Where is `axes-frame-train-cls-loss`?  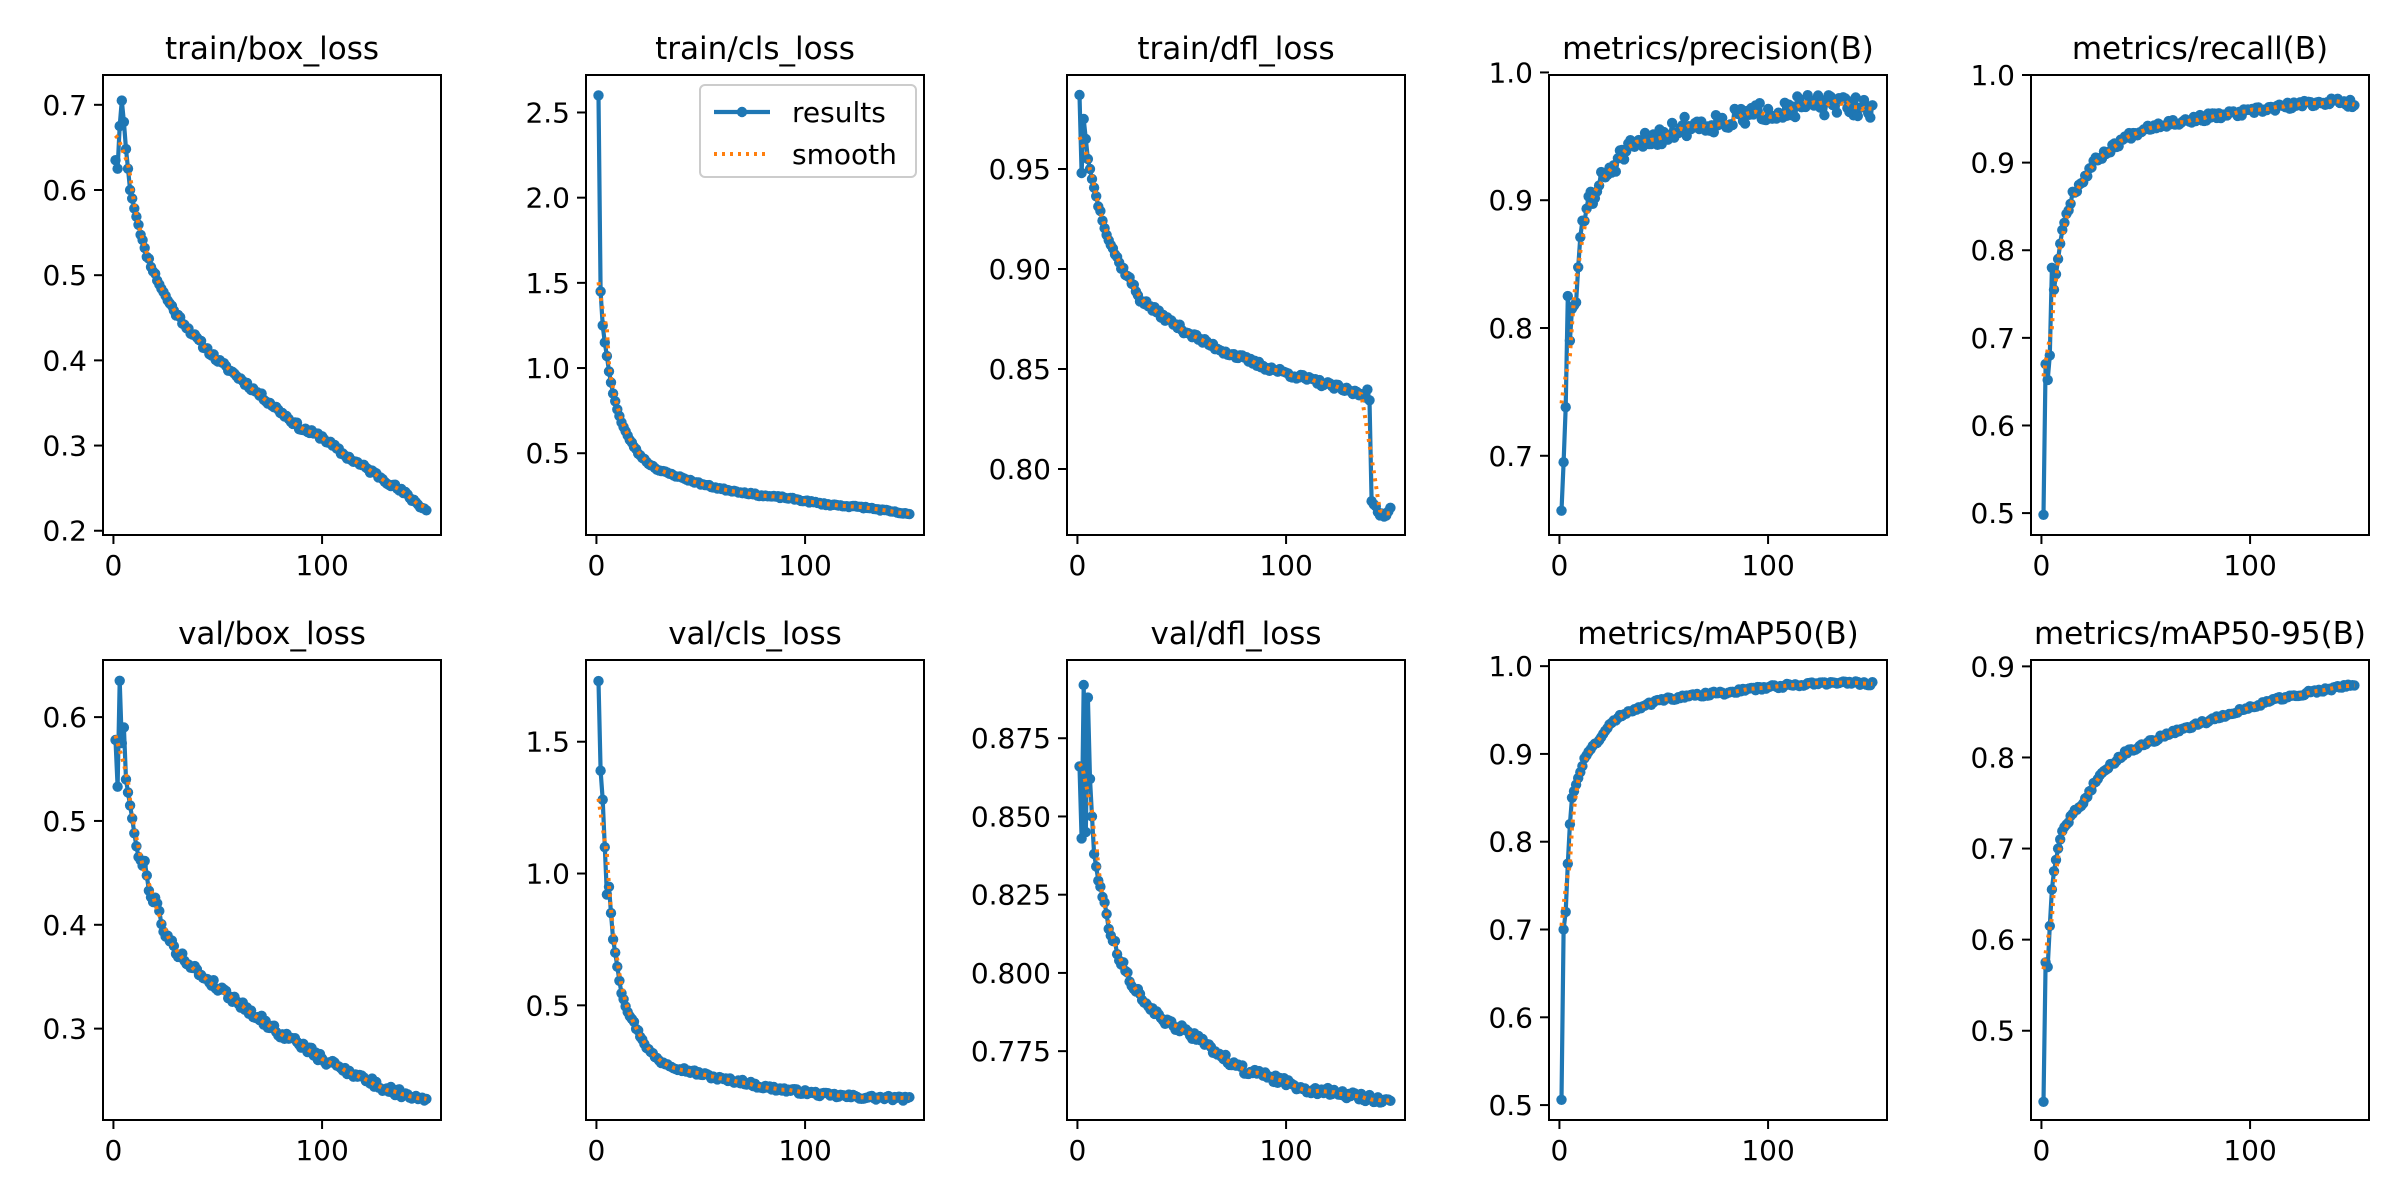 axes-frame-train-cls-loss is located at coordinates (755, 305).